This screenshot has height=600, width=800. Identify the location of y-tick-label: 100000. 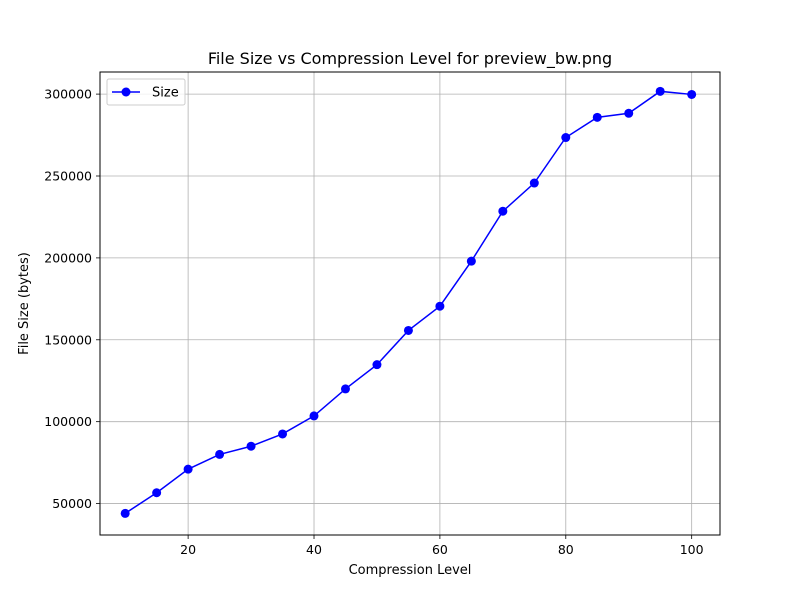
(68, 421).